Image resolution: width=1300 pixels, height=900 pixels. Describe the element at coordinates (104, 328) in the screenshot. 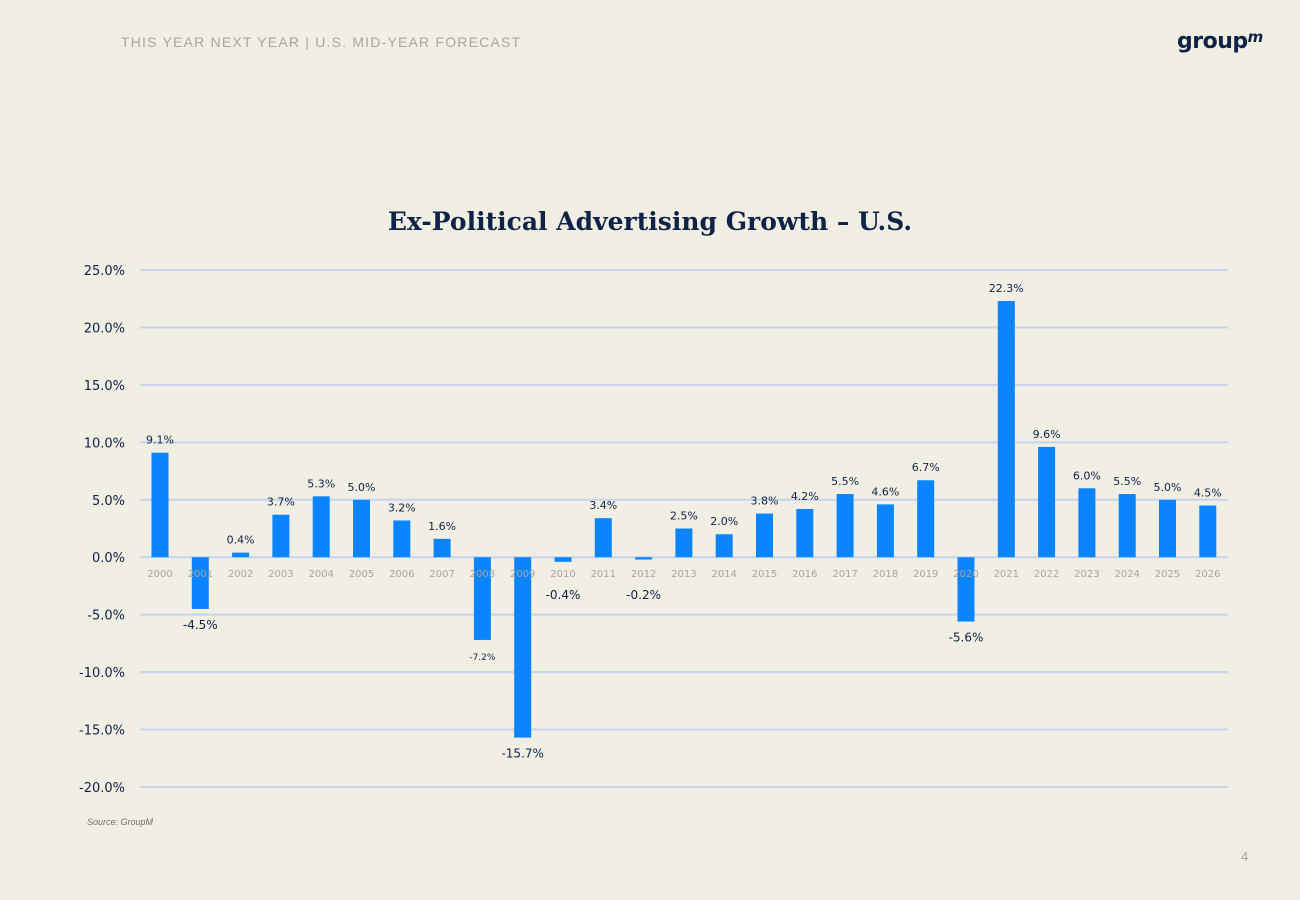

I see `y-tick-label: 20.0%` at that location.